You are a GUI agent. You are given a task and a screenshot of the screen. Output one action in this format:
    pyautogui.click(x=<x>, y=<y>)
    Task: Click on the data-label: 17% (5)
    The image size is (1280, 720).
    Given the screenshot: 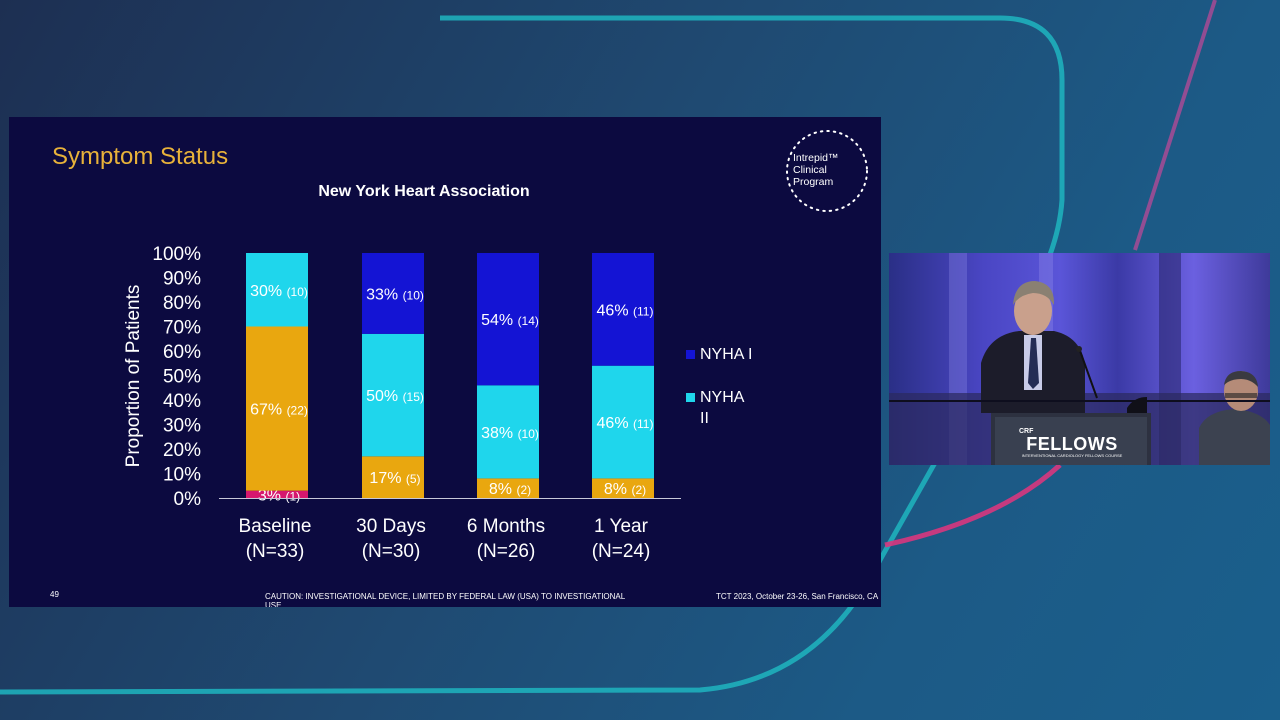 What is the action you would take?
    pyautogui.click(x=394, y=478)
    